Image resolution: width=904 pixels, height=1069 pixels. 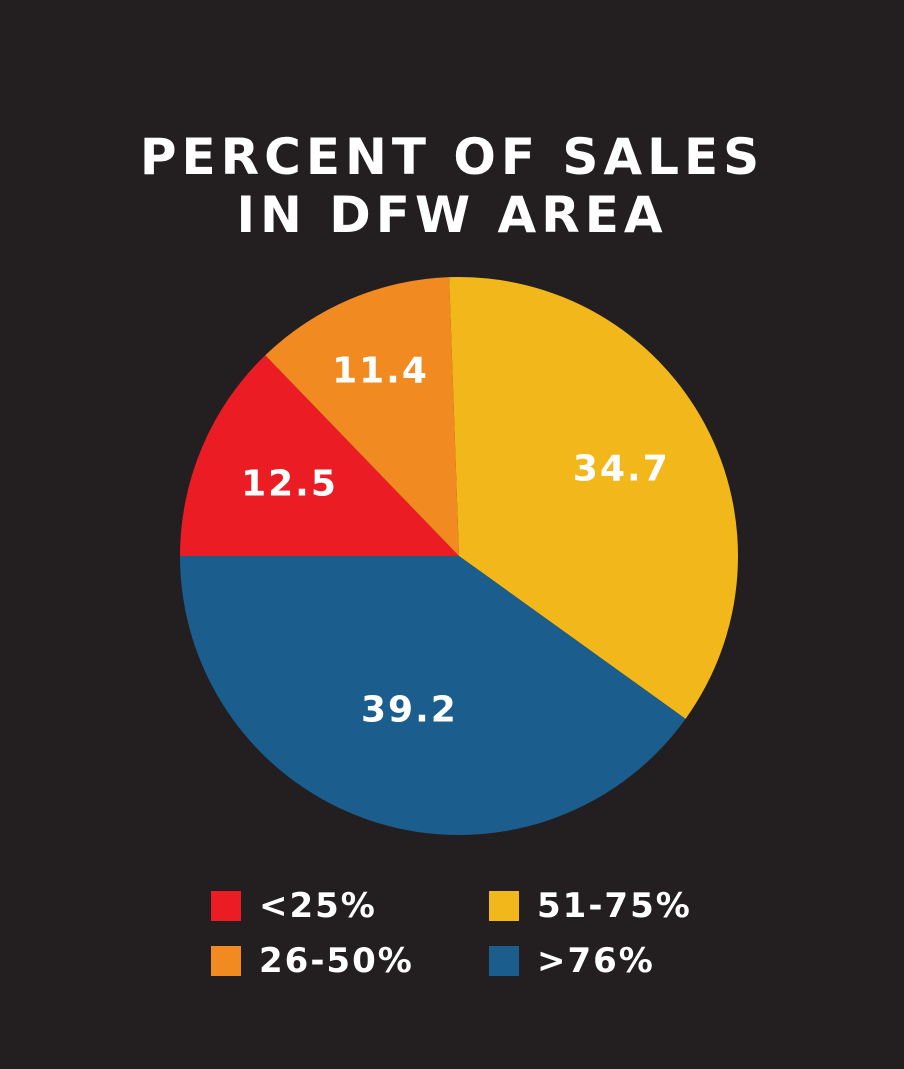 I want to click on legend-item-lt25: <25%, so click(x=294, y=906).